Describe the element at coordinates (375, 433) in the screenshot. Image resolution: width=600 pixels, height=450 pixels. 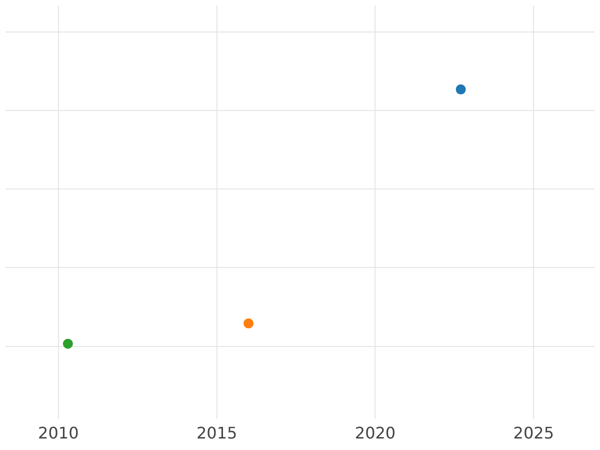
I see `x-tick-label: 2020` at that location.